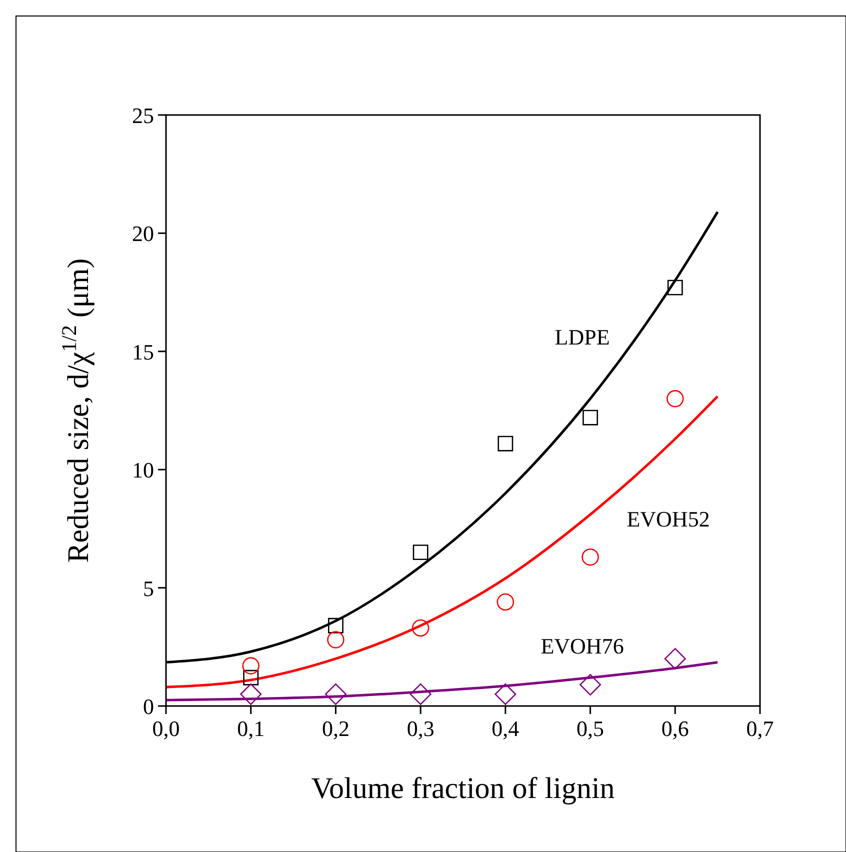 This screenshot has width=846, height=852. I want to click on y-tick-label: 10, so click(143, 470).